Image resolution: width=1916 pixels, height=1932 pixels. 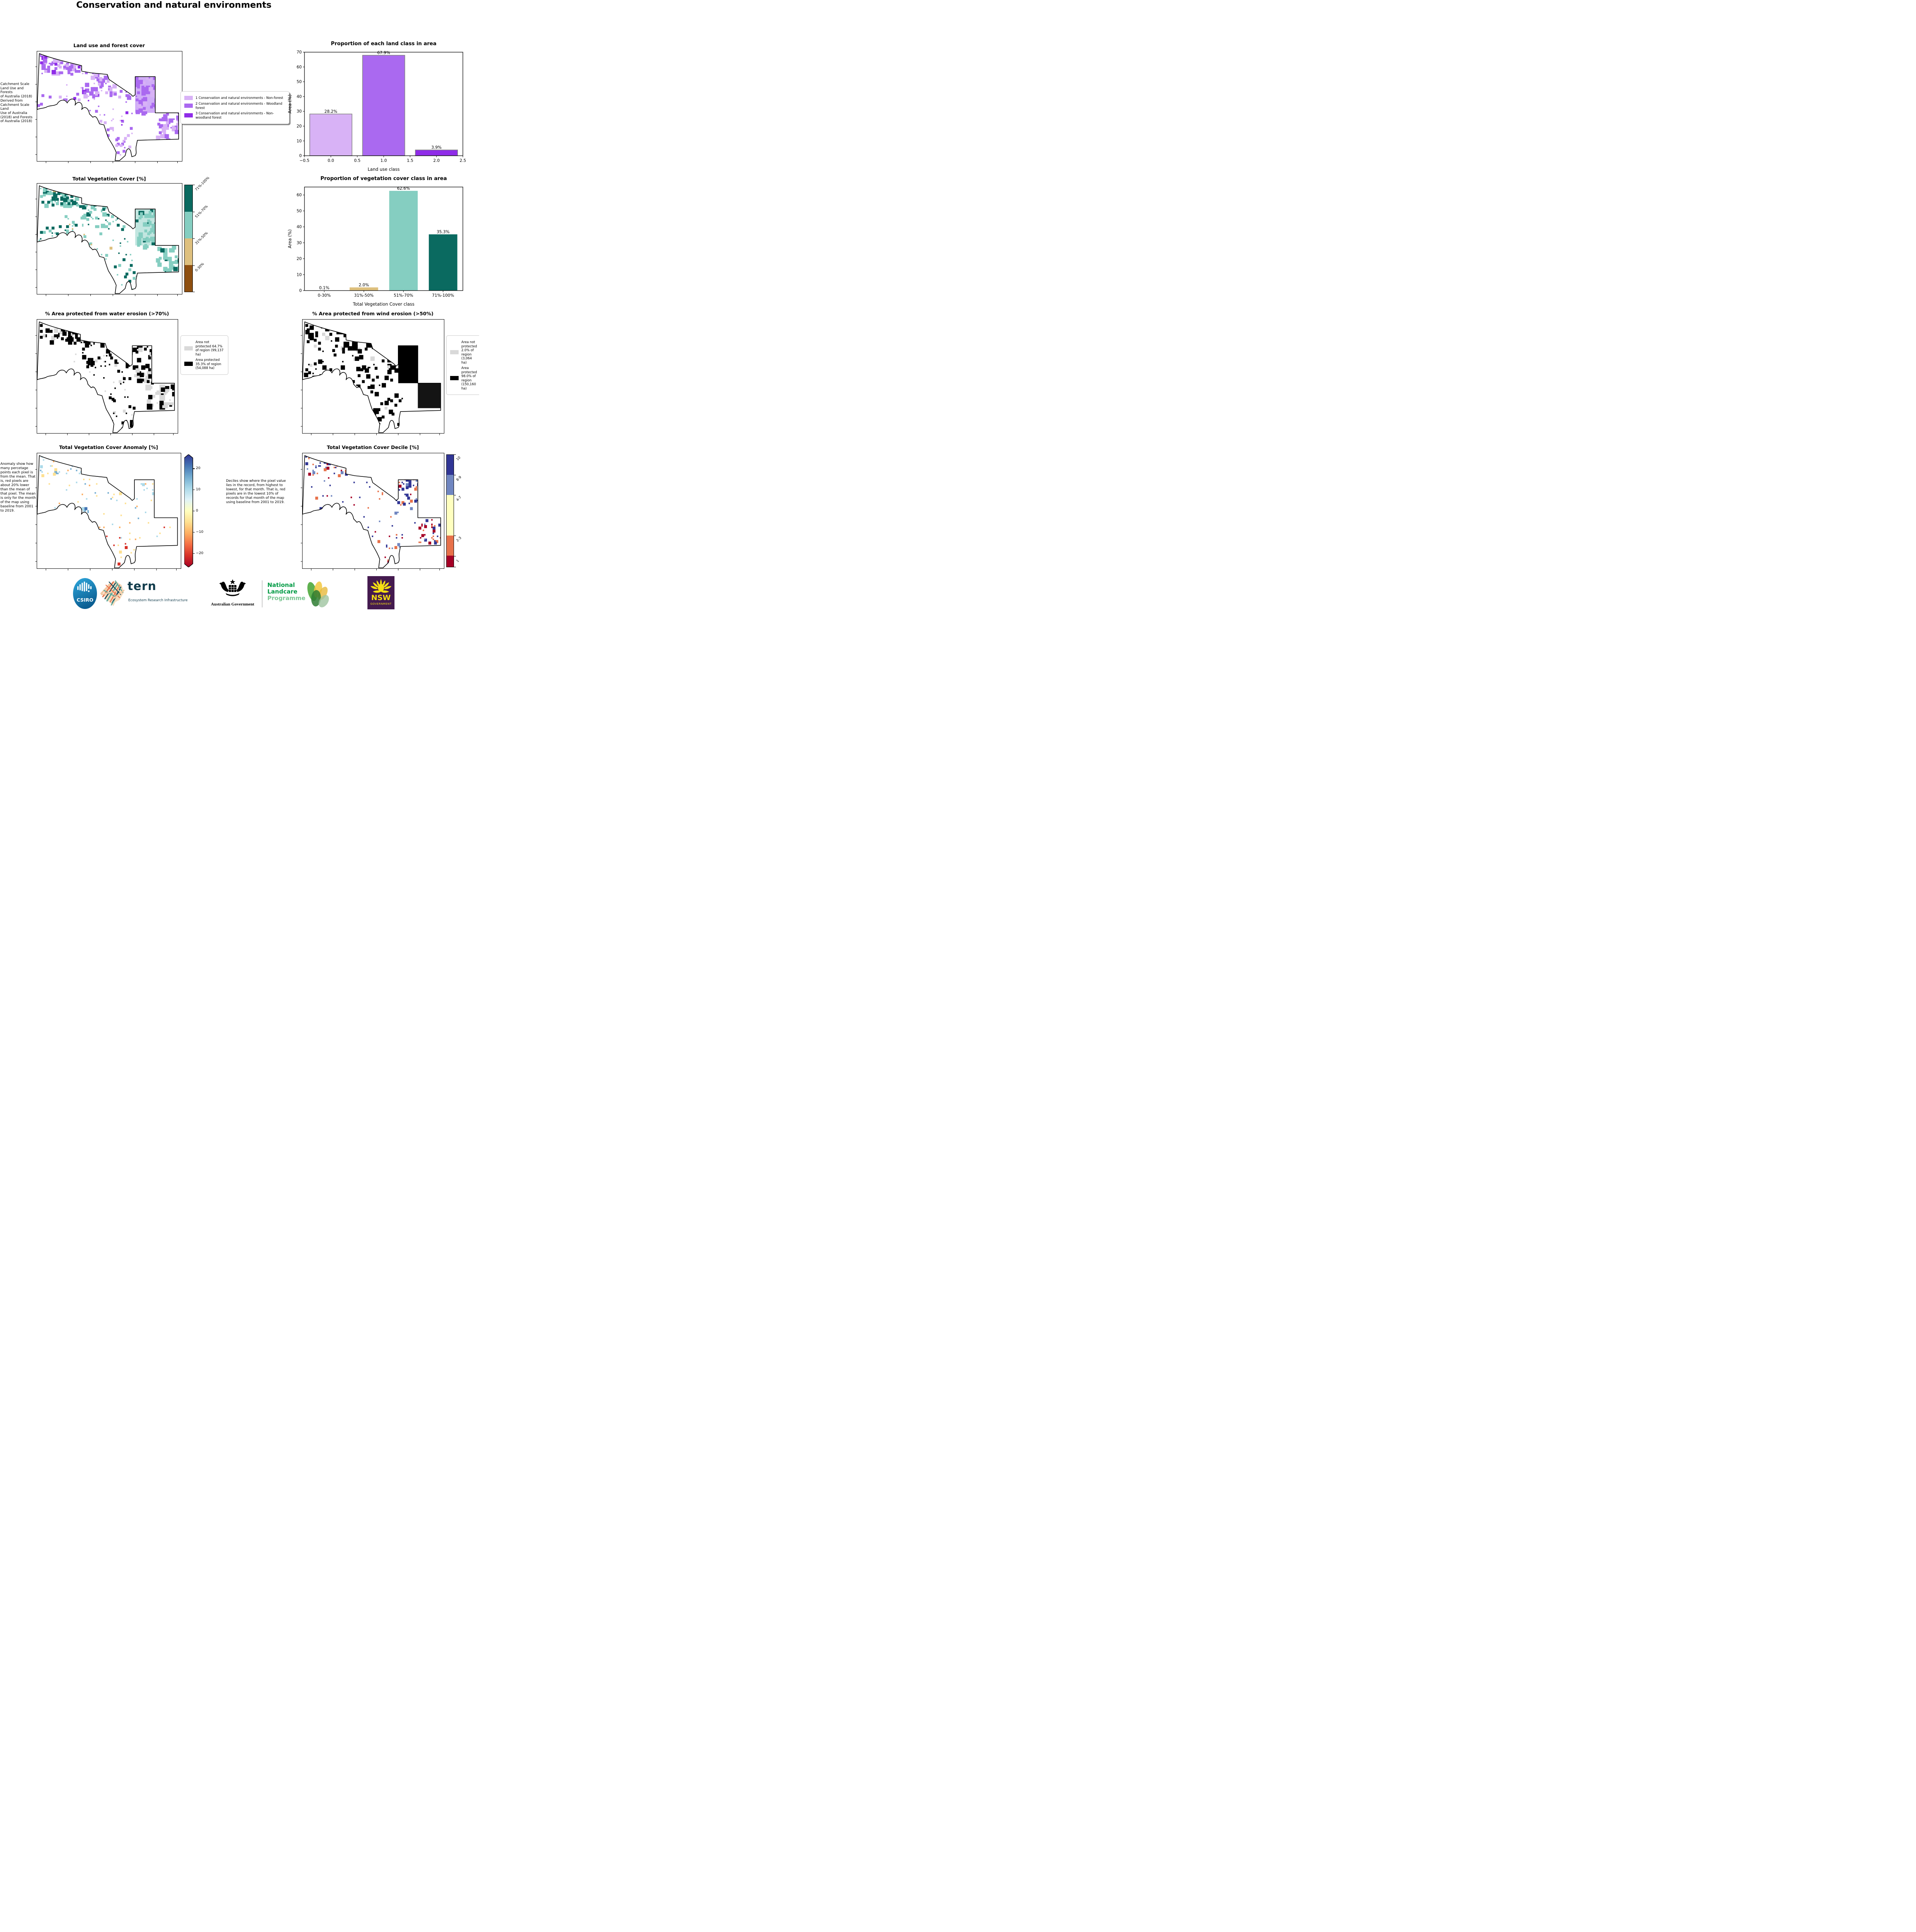 What do you see at coordinates (331, 160) in the screenshot?
I see `x-tick-label: 0.0` at bounding box center [331, 160].